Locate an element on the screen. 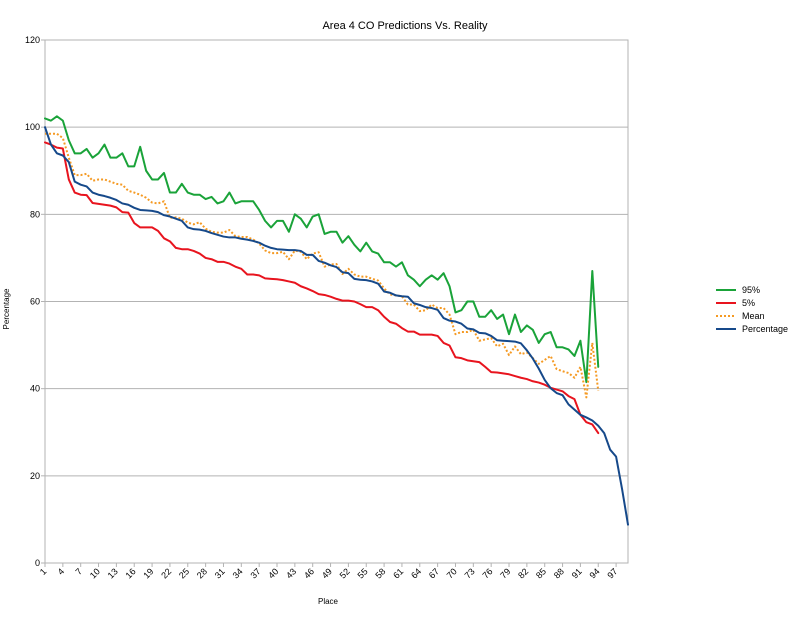 This screenshot has width=811, height=622. y-tick-label: 100 is located at coordinates (32, 127).